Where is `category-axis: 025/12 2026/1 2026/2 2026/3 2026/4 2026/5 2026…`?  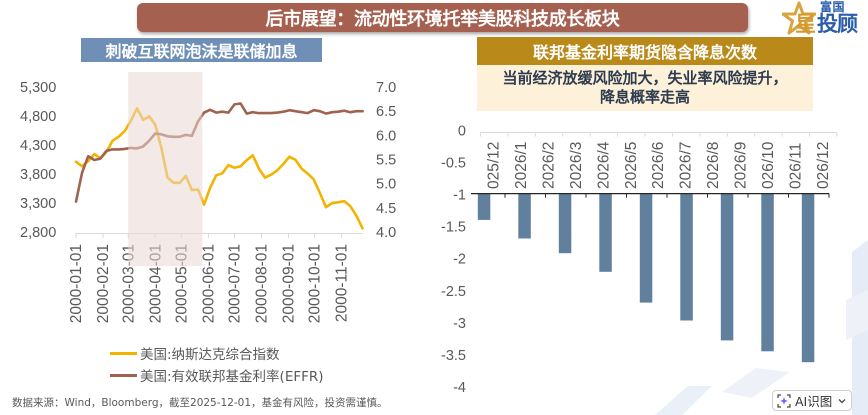
category-axis: 025/12 2026/1 2026/2 2026/3 2026/4 2026/5 2026… is located at coordinates (659, 160).